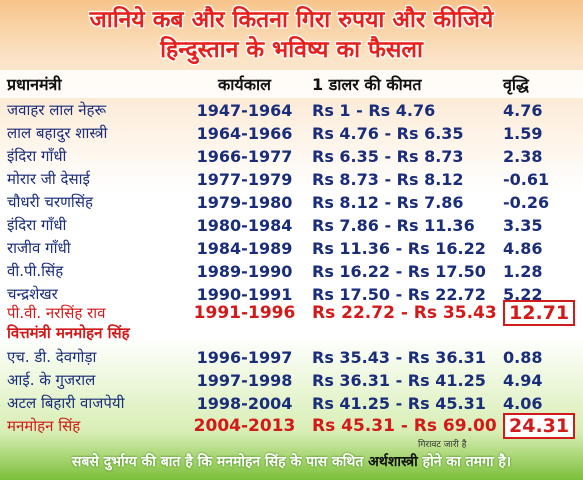 The width and height of the screenshot is (583, 480). I want to click on dollar-price: Rs 16.22 - Rs 17.50, so click(399, 271).